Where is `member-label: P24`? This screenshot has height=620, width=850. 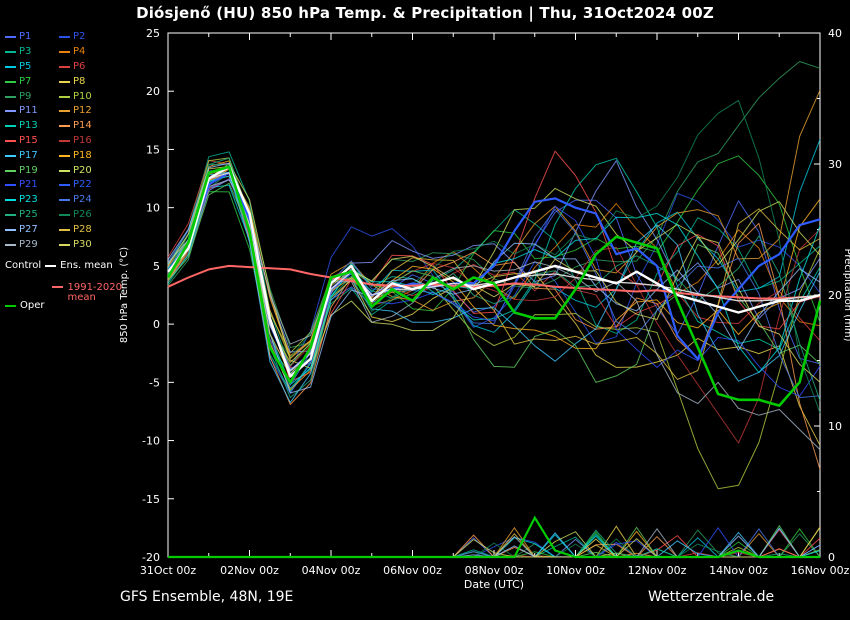 member-label: P24 is located at coordinates (82, 200).